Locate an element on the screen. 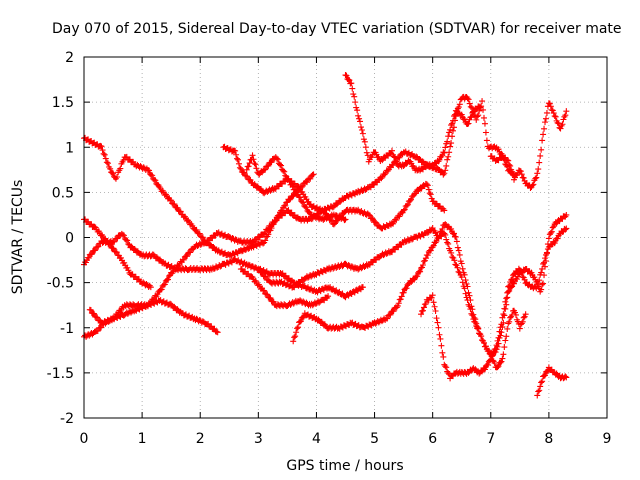  series-track-n is located at coordinates (552, 381).